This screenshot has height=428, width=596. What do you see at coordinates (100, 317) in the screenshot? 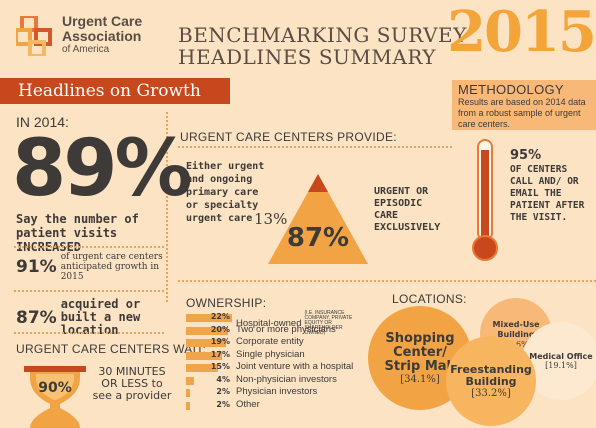
I see `new-location-text: acquired or built a new location` at bounding box center [100, 317].